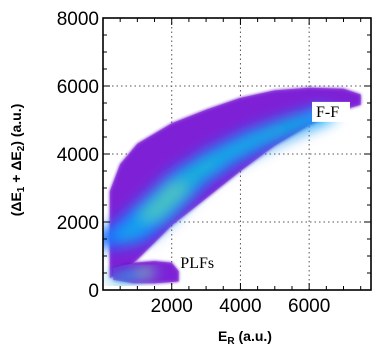 The width and height of the screenshot is (372, 349). What do you see at coordinates (327, 112) in the screenshot?
I see `region-label-f-f: F-F` at bounding box center [327, 112].